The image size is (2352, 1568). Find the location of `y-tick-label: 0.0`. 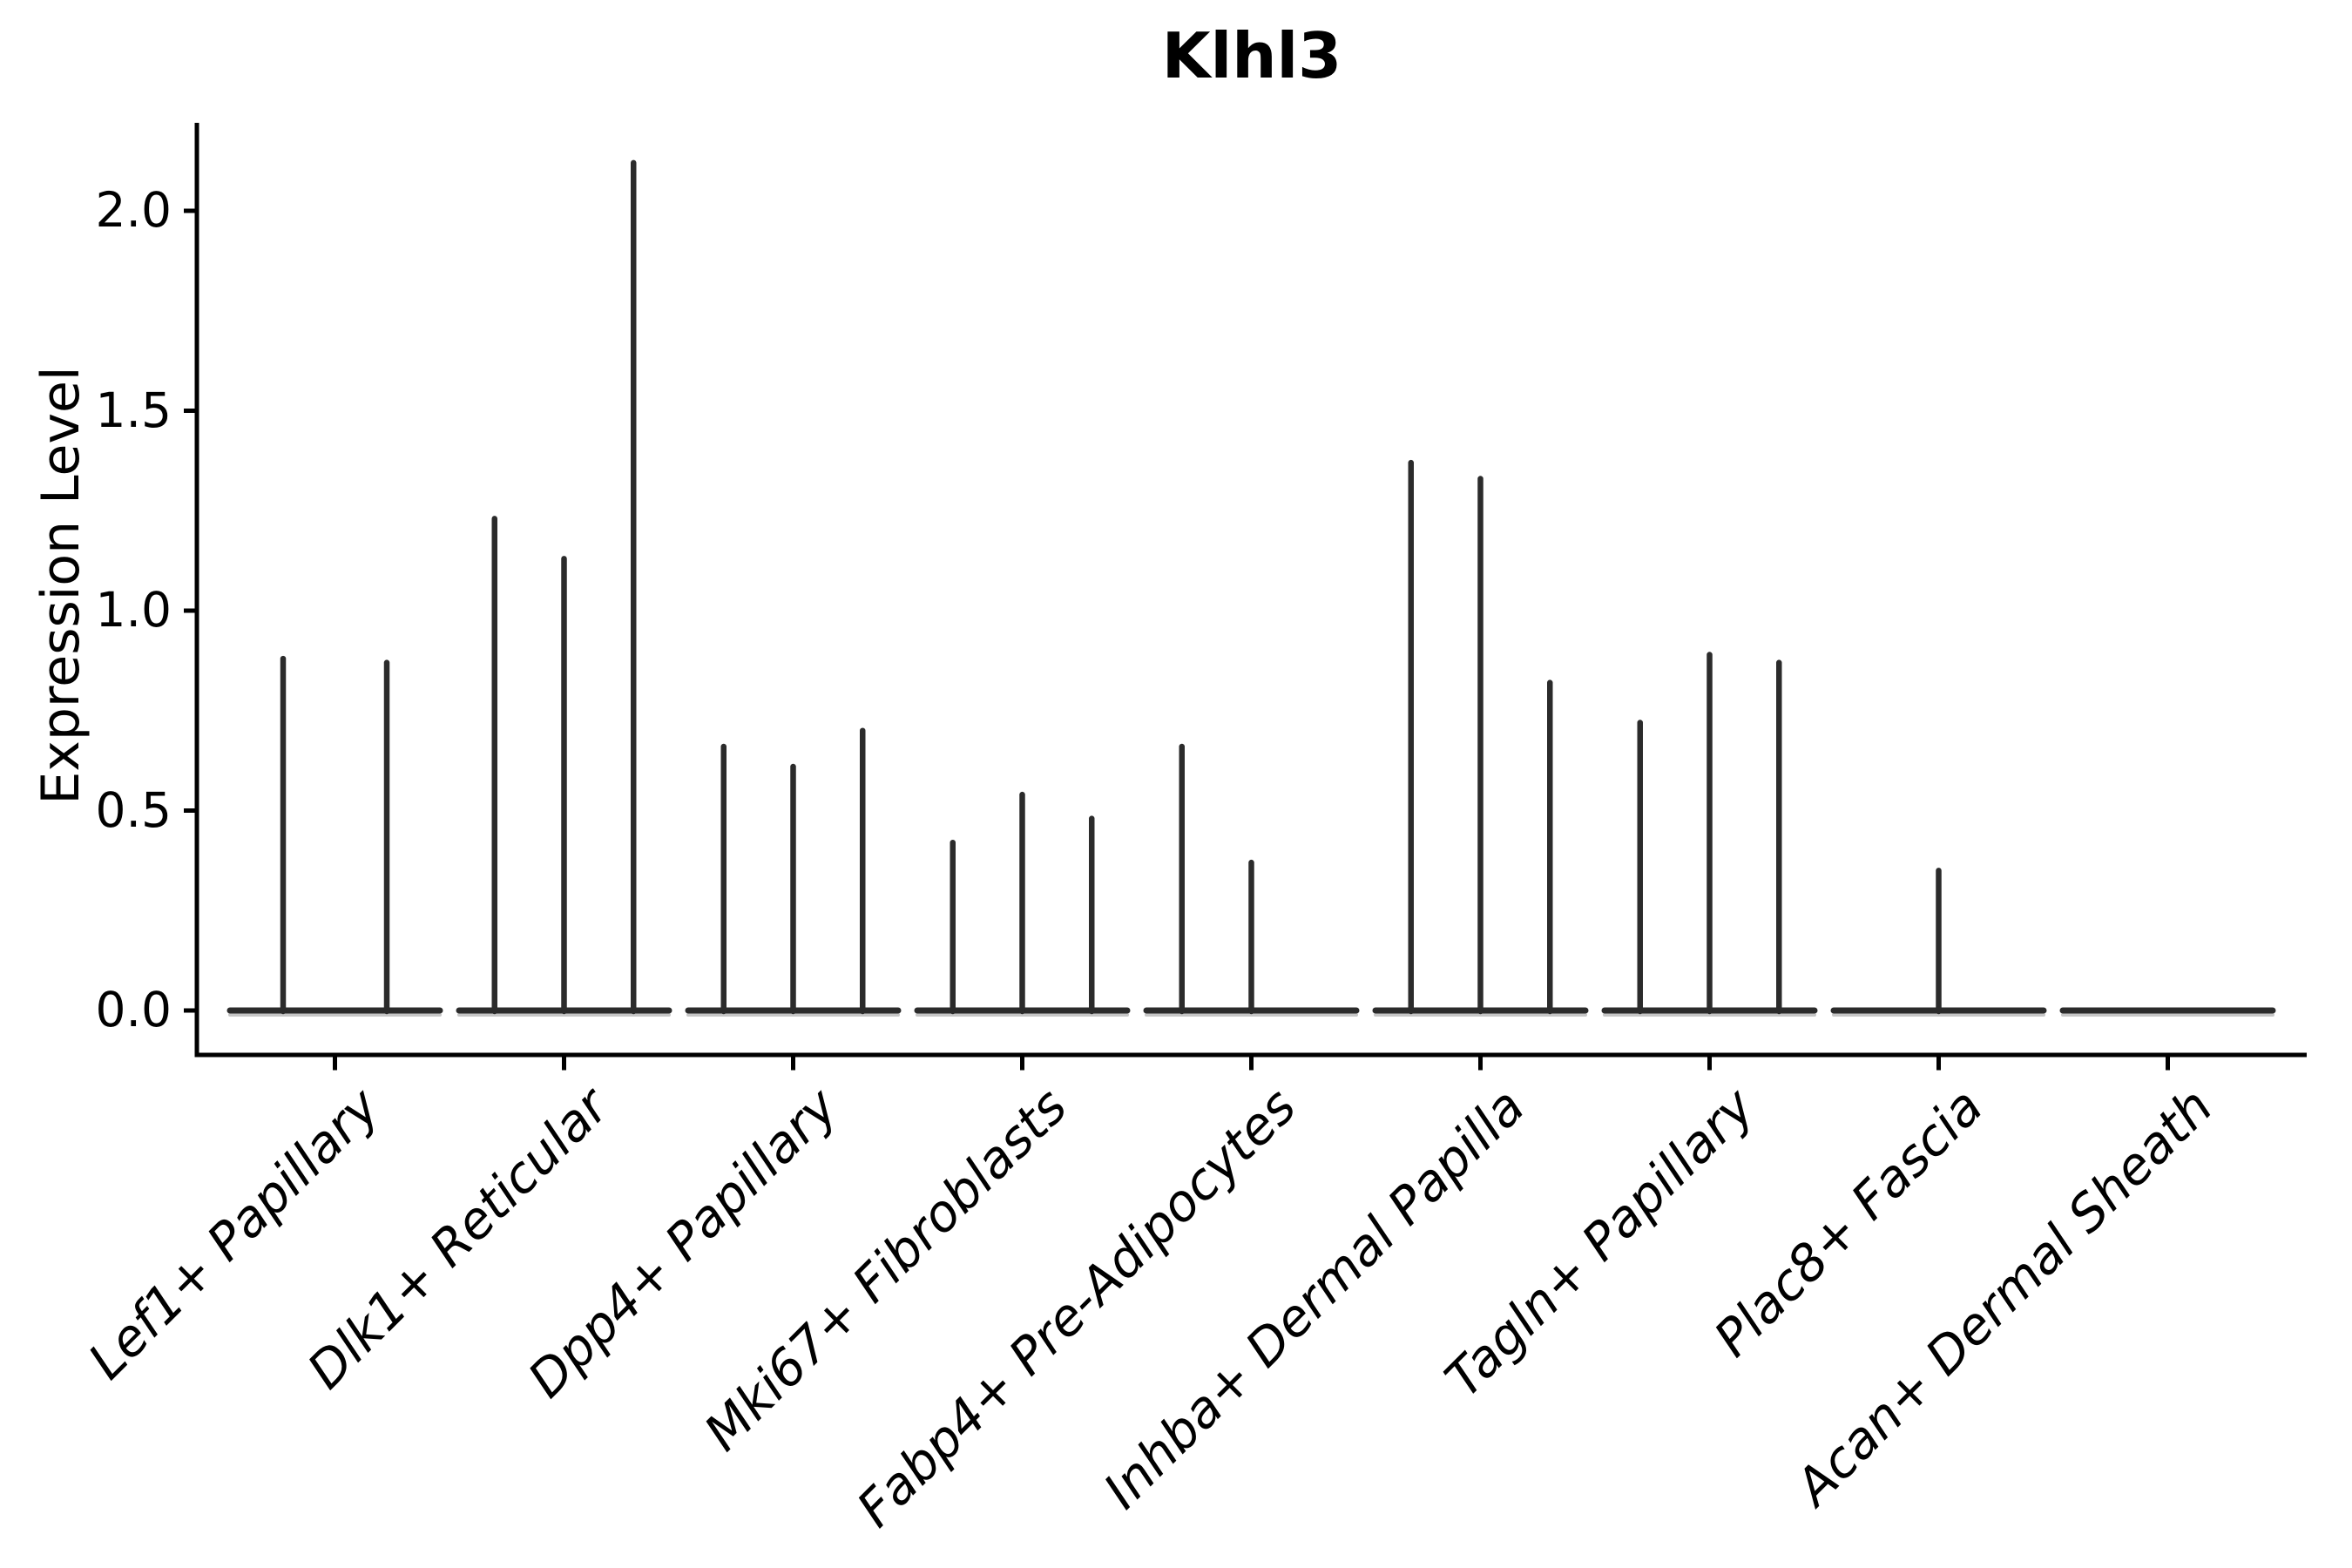

y-tick-label: 0.0 is located at coordinates (134, 1009).